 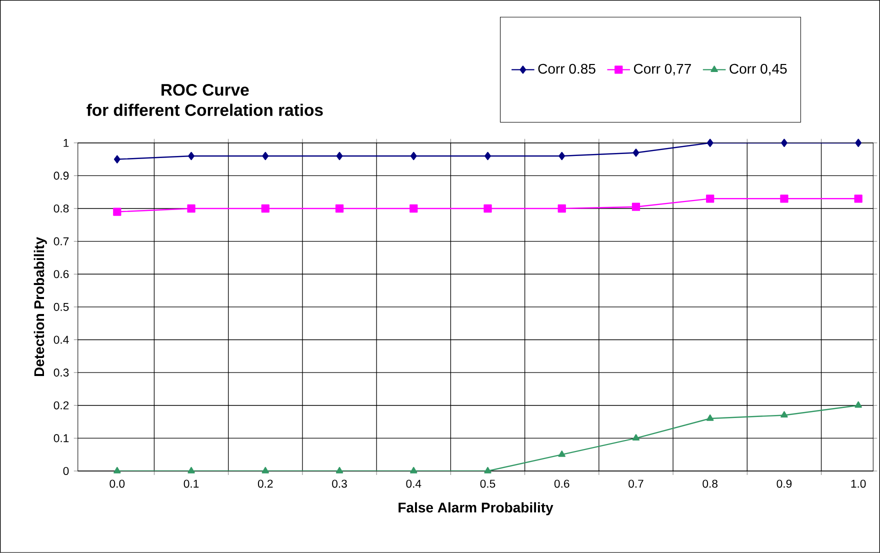 I want to click on y-tick-label: 0.7, so click(x=61, y=241).